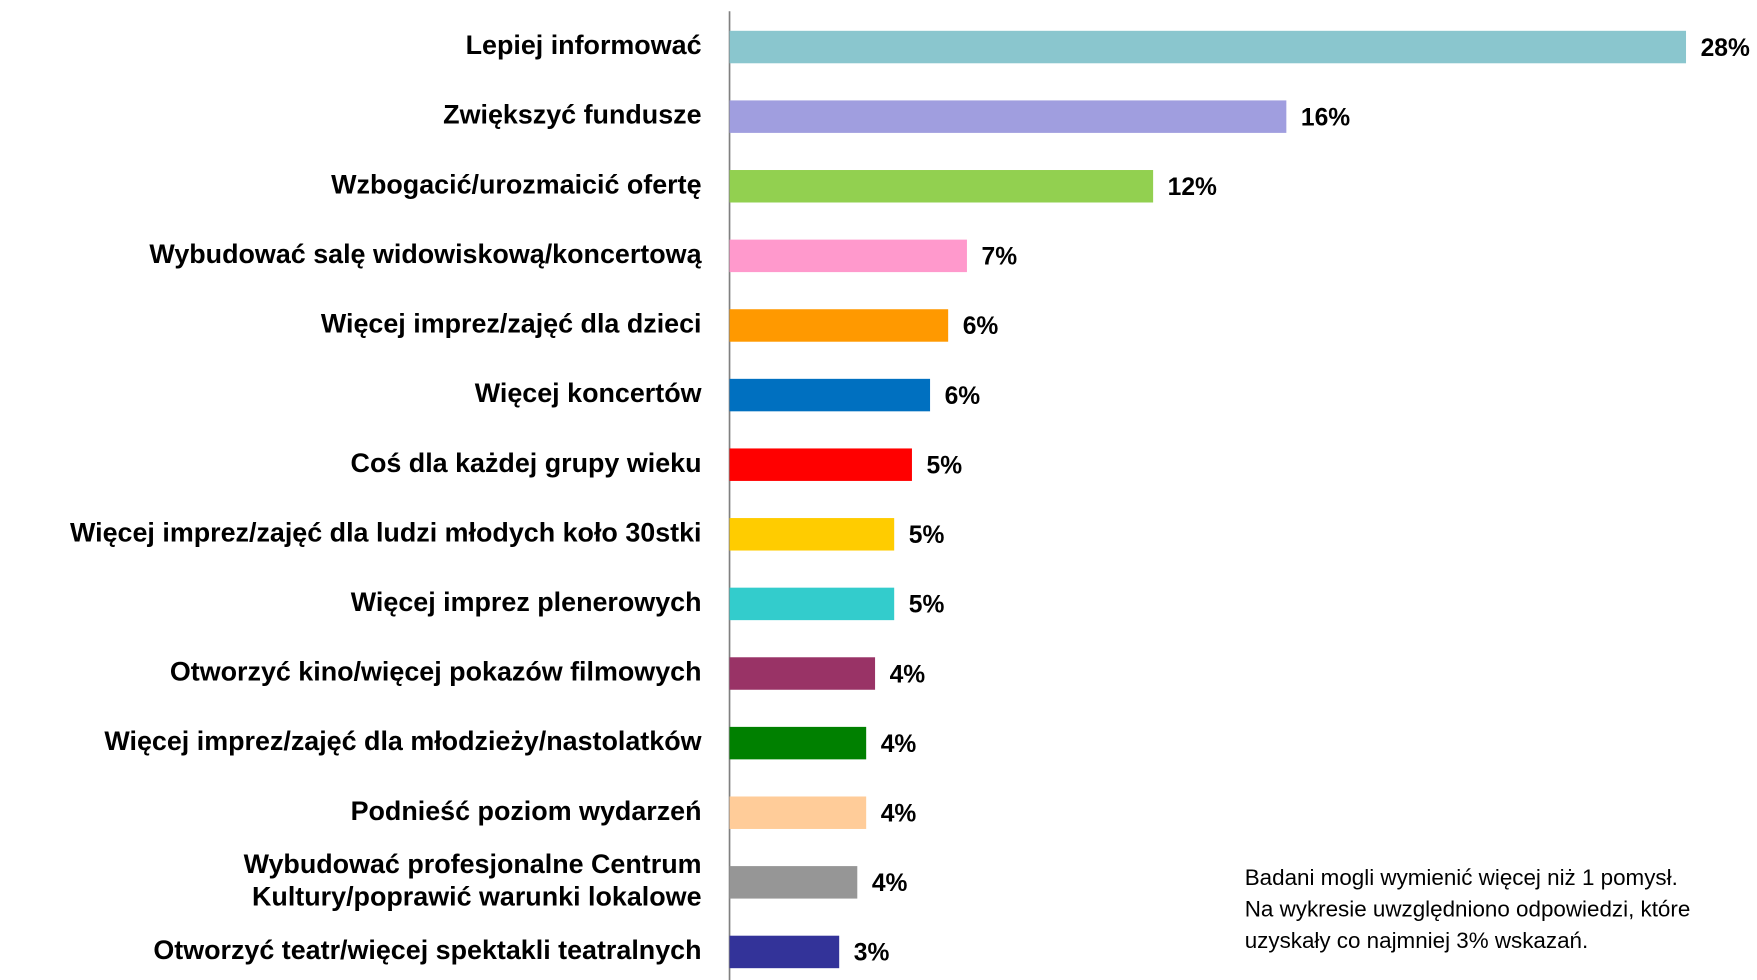 The image size is (1757, 980). What do you see at coordinates (1416, 940) in the screenshot?
I see `note: uzyskały co najmniej 3% wskazań.` at bounding box center [1416, 940].